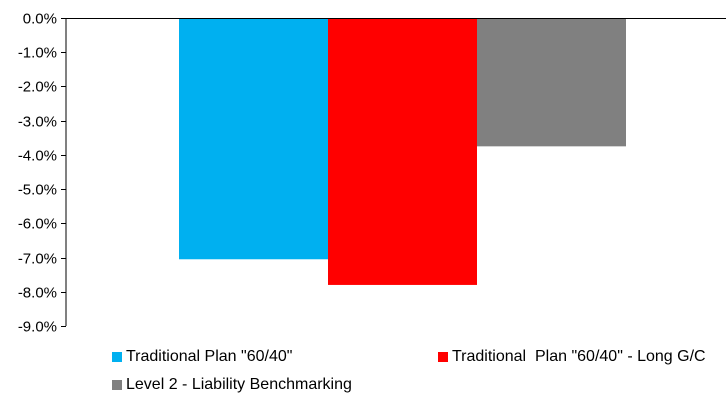  I want to click on bar-traditional-plan-60-40-long-g-c, so click(402, 152).